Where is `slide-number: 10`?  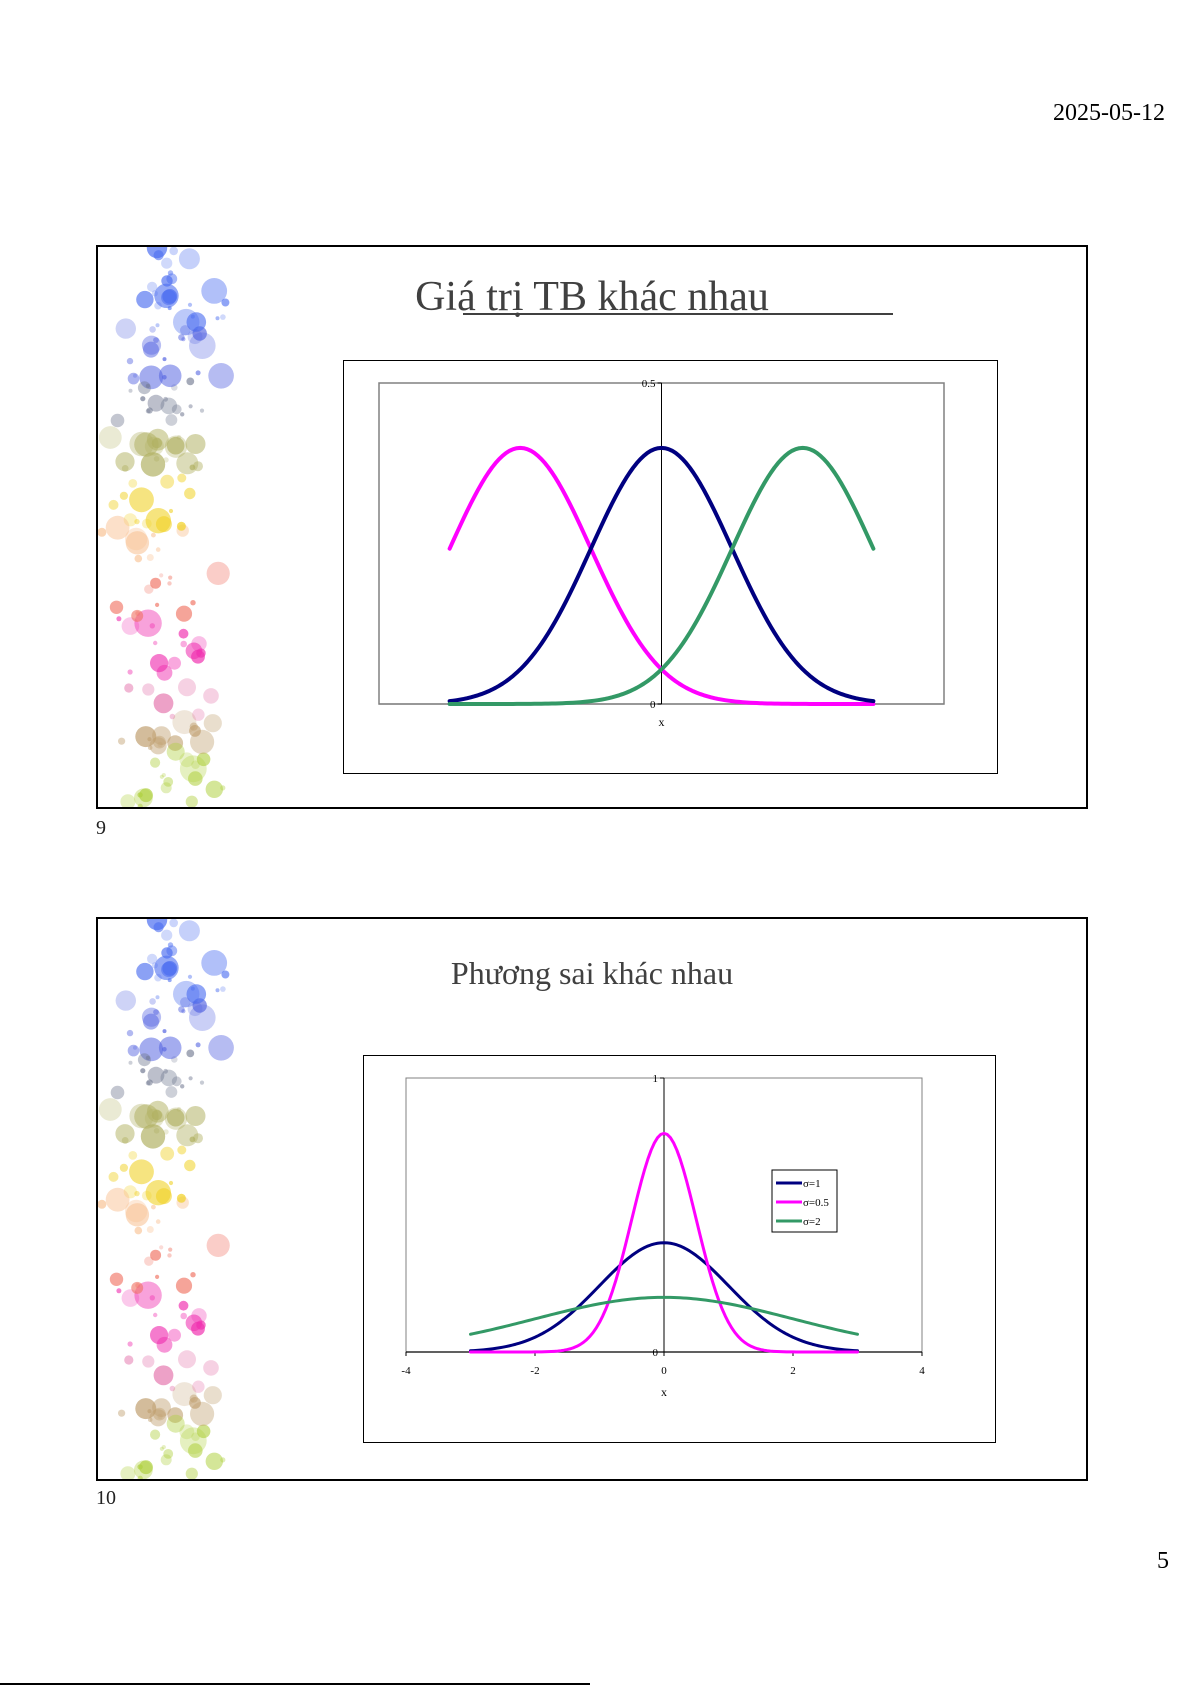 slide-number: 10 is located at coordinates (106, 1498).